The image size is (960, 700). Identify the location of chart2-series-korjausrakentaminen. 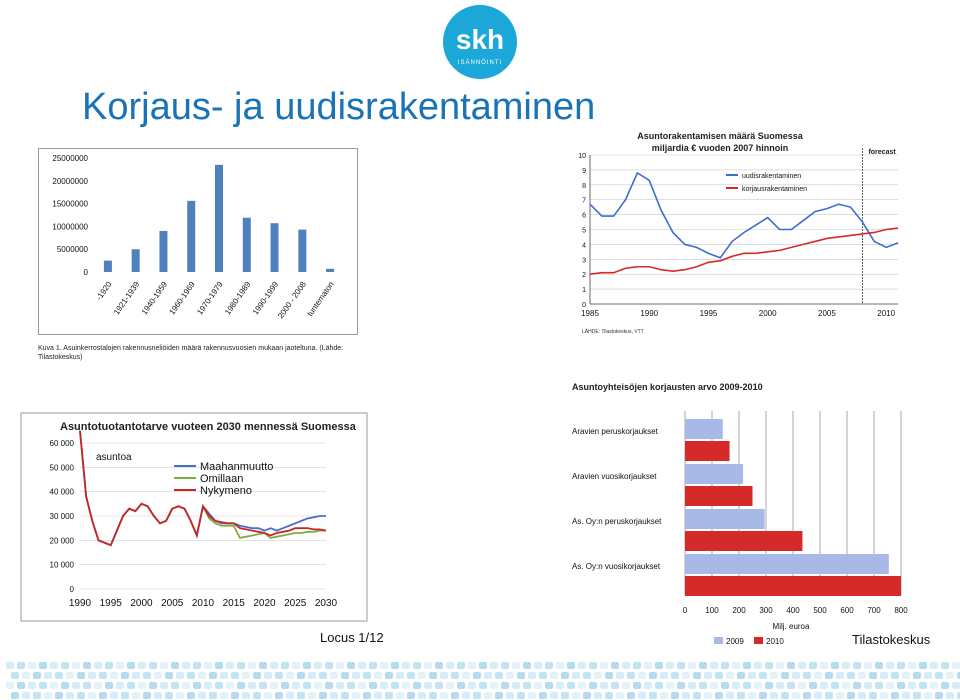
(744, 251).